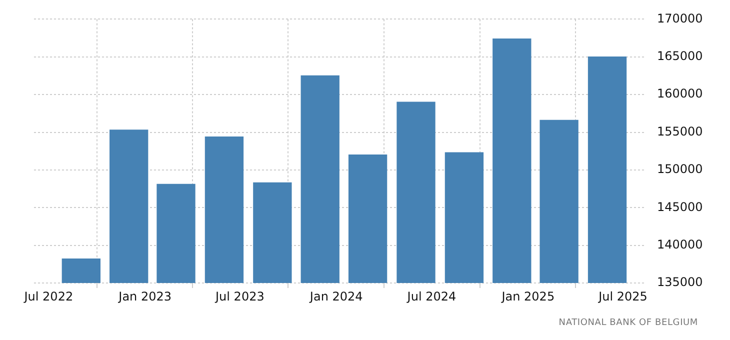  I want to click on y-tick-label: 140000, so click(680, 244).